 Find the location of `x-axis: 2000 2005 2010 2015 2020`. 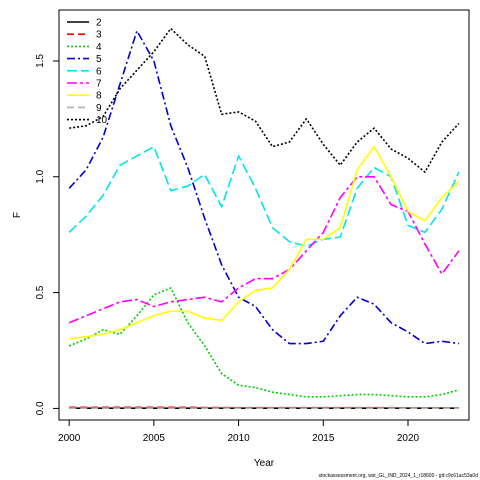

x-axis: 2000 2005 2010 2015 2020 is located at coordinates (239, 431).